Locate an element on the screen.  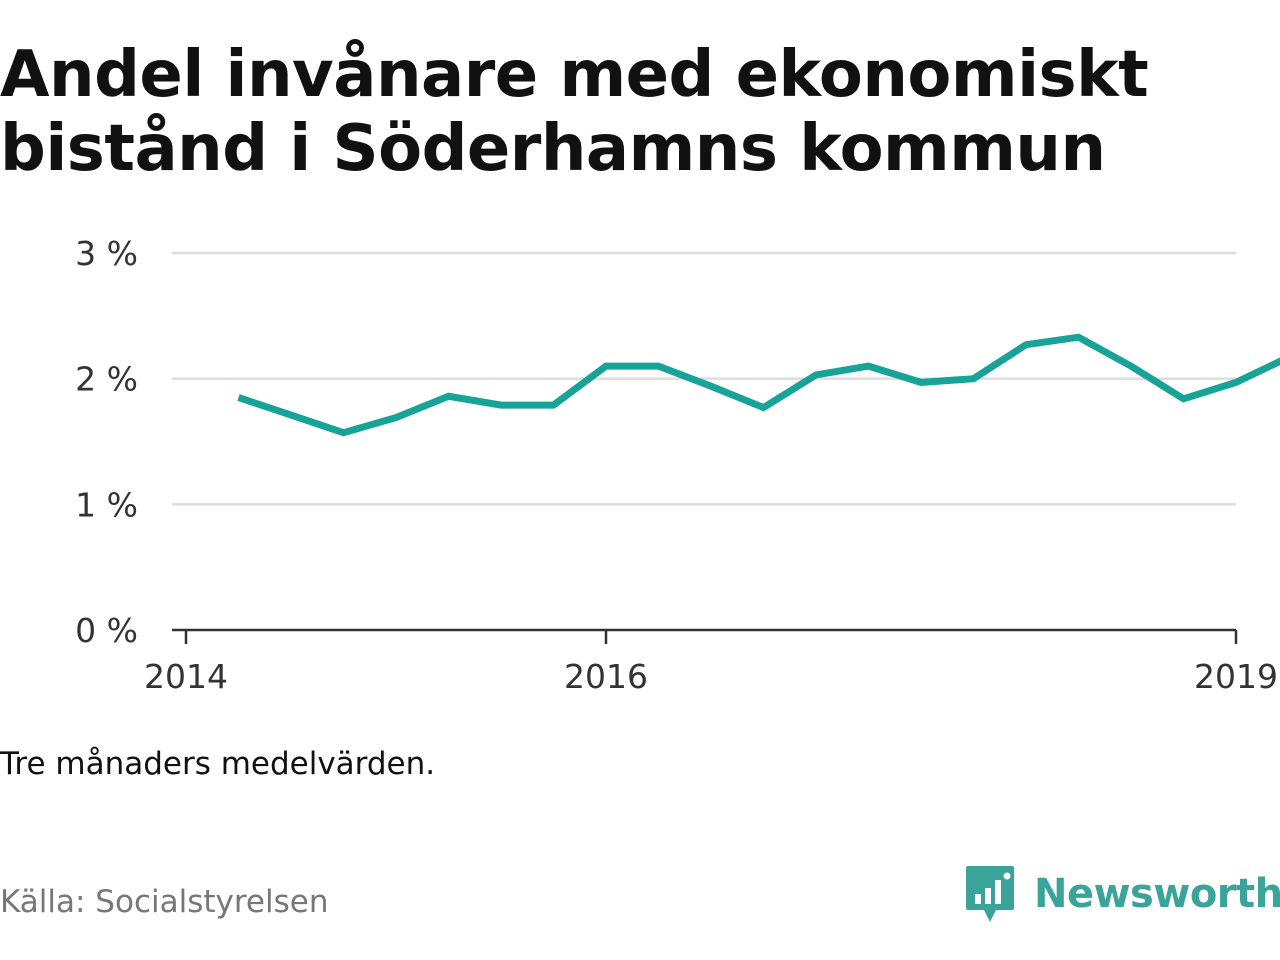
brand-logo: Newsworthy is located at coordinates (1122, 894).